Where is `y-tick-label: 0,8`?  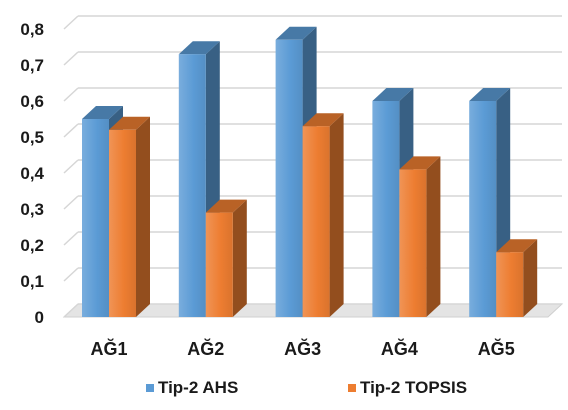 y-tick-label: 0,8 is located at coordinates (32, 29).